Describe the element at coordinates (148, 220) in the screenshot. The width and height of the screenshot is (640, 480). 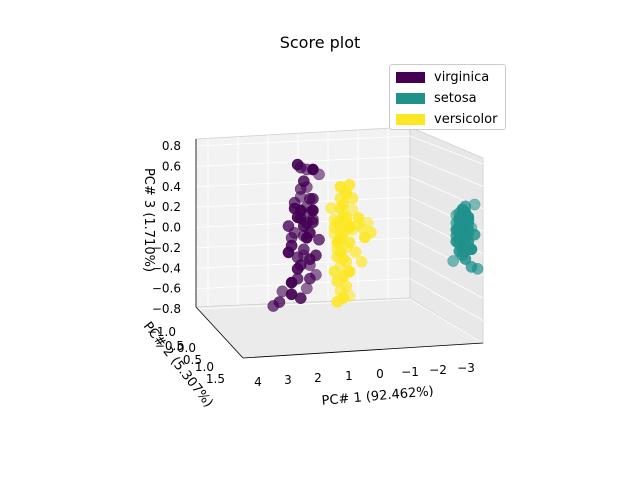
I see `z-axis-label: PC# 3 (1.710%)` at that location.